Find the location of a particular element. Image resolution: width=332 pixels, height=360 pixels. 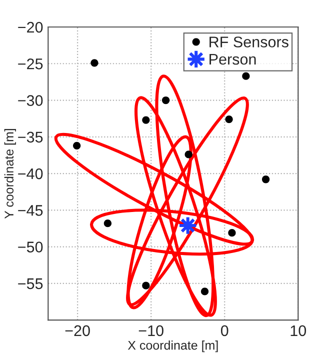

x-axis-title: X coordinate [m] is located at coordinates (173, 346).